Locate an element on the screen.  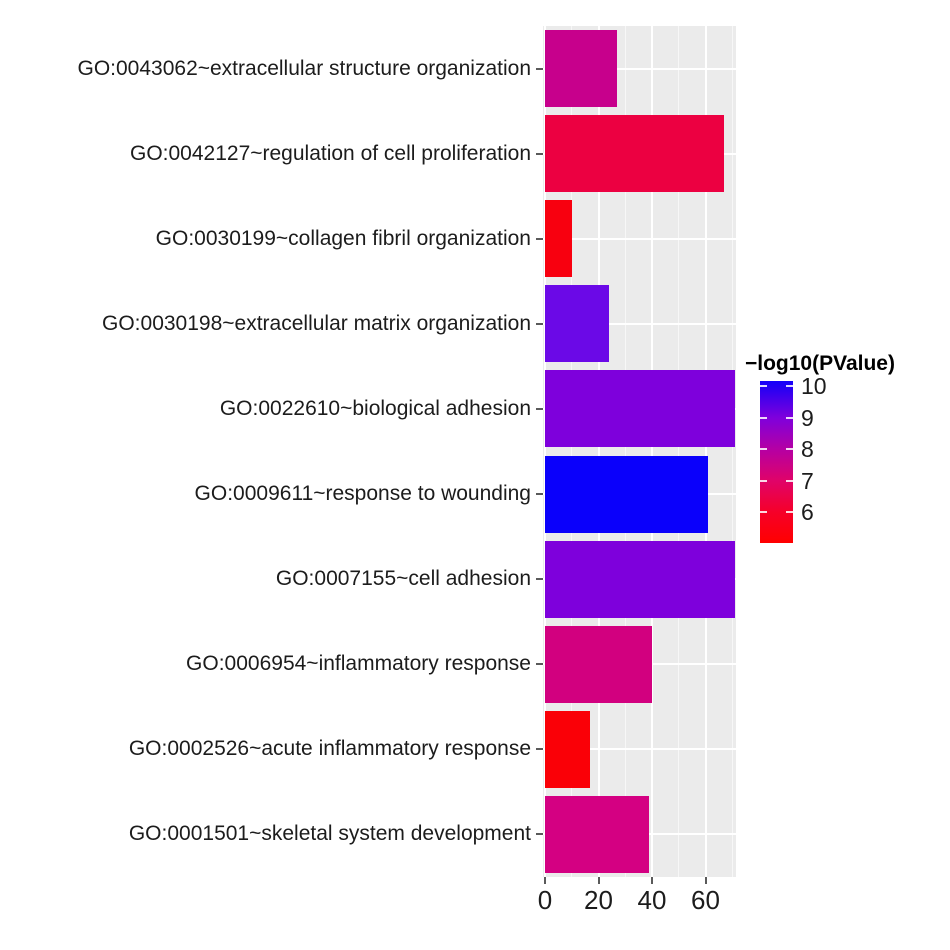
x-axis-label: 0 is located at coordinates (545, 900).